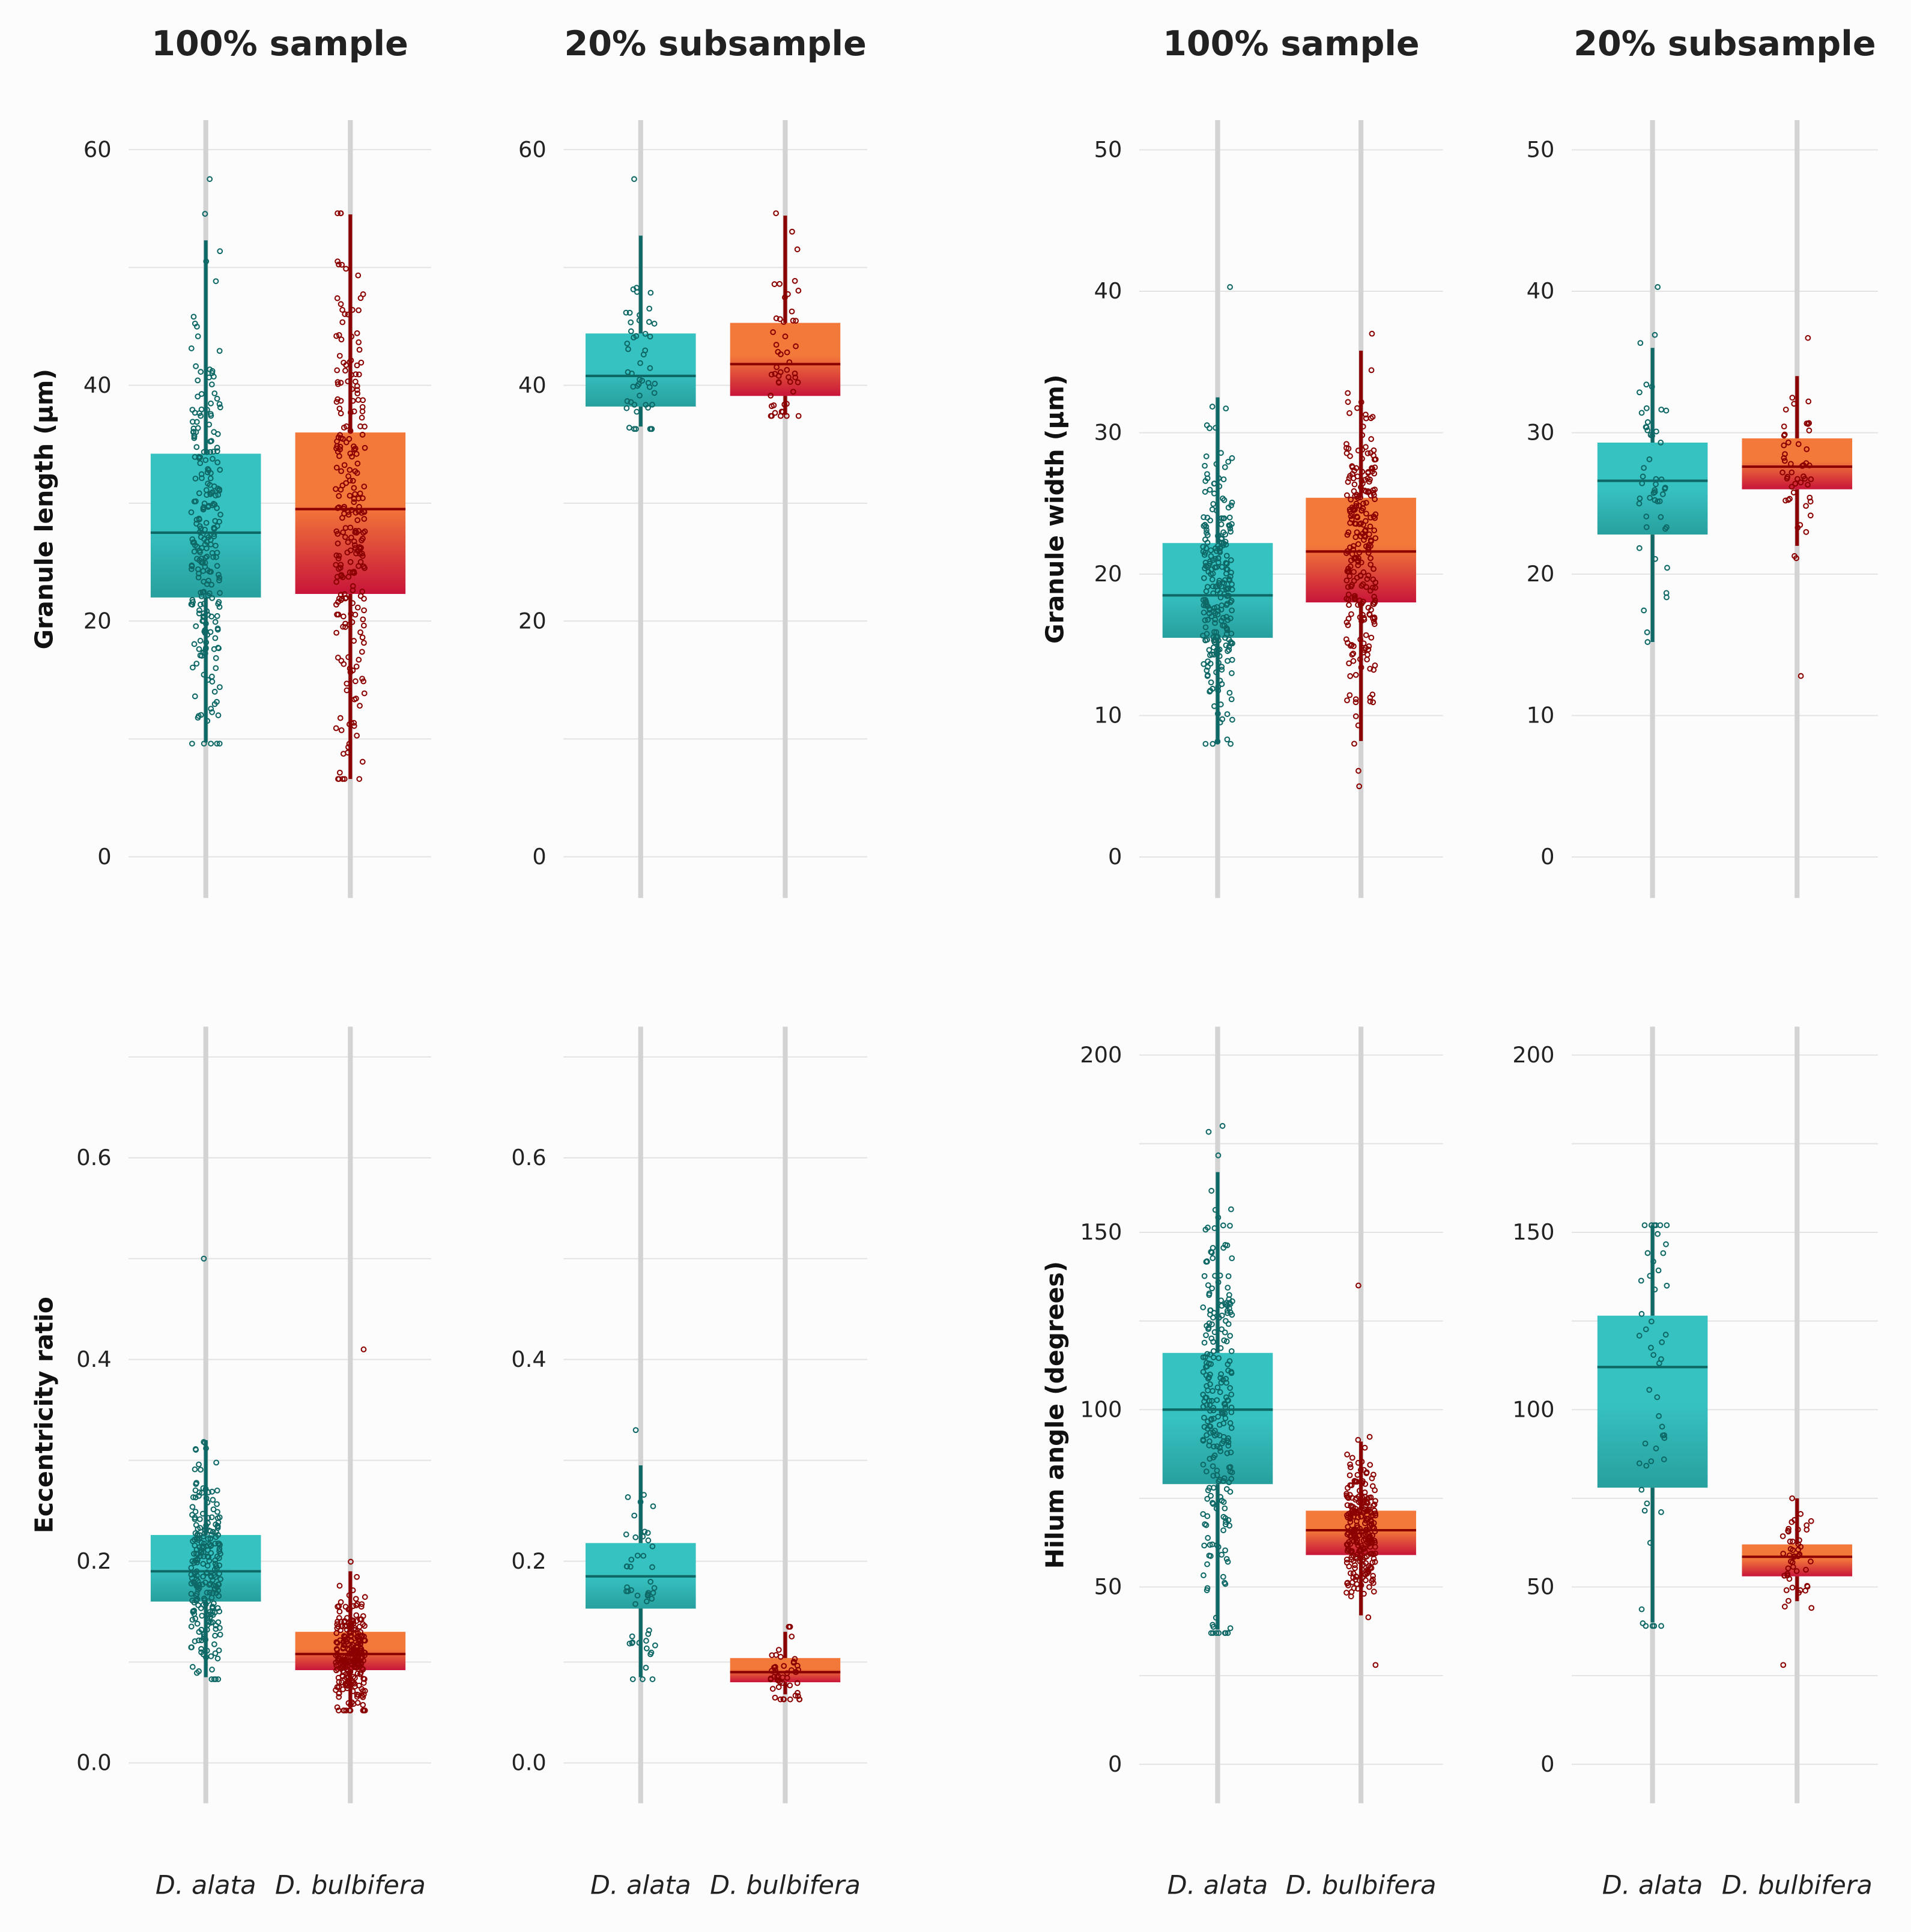 Image resolution: width=1911 pixels, height=1932 pixels. What do you see at coordinates (1541, 715) in the screenshot?
I see `y-tick-label: 10` at bounding box center [1541, 715].